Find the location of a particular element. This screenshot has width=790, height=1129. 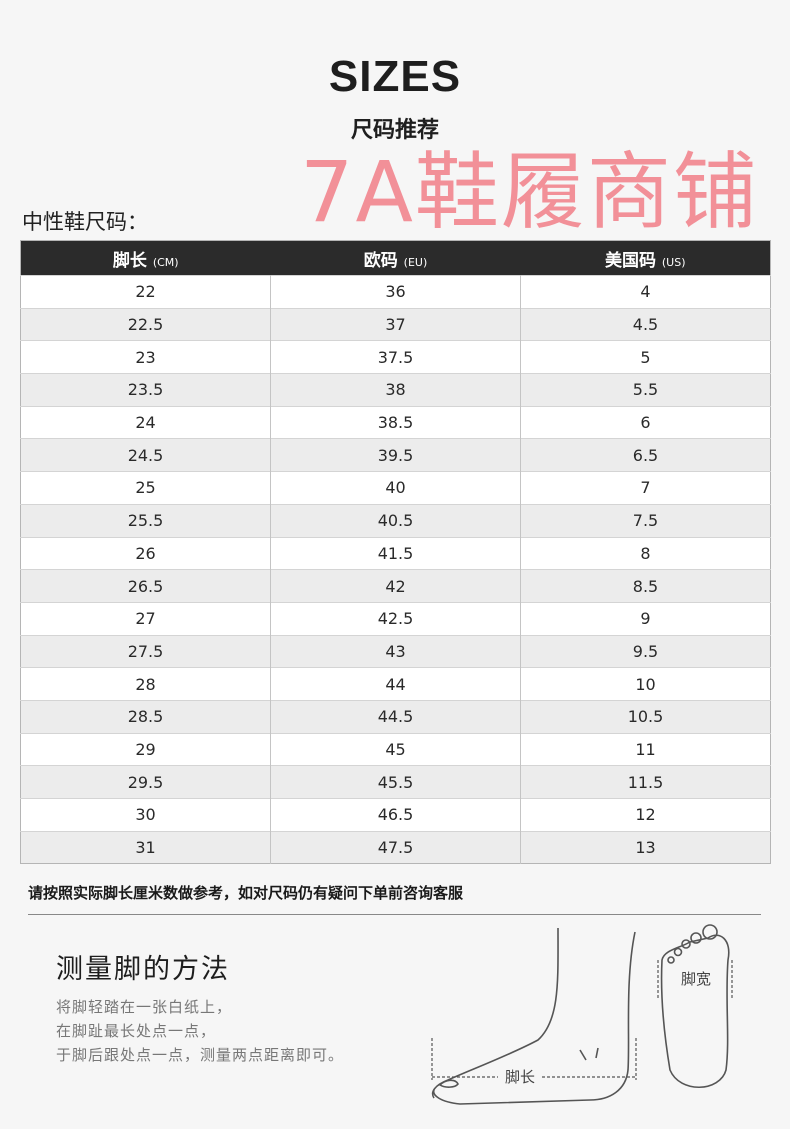

table-row: 29 45 11 is located at coordinates (395, 749).